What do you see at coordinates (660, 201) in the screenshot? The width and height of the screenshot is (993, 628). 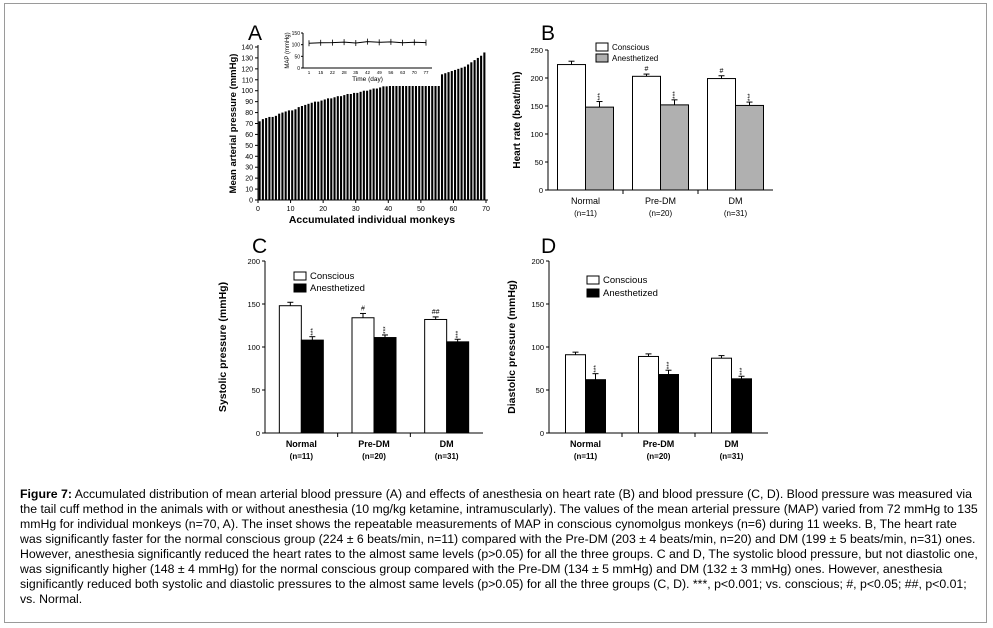 I see `category-label-b: Pre-DM` at bounding box center [660, 201].